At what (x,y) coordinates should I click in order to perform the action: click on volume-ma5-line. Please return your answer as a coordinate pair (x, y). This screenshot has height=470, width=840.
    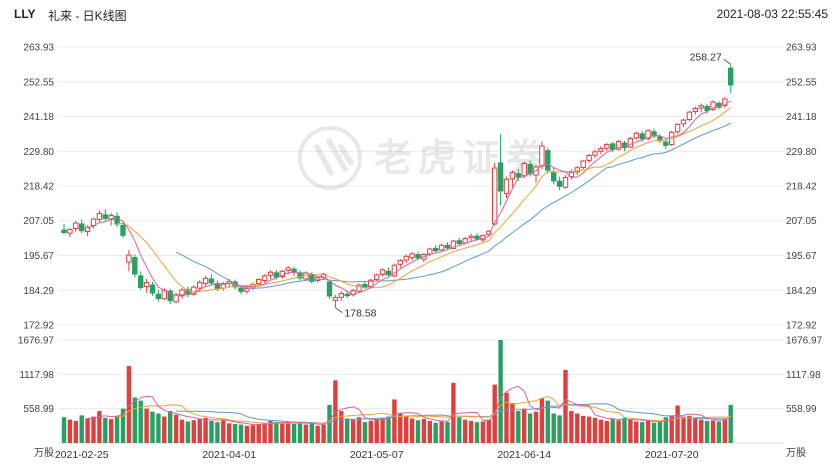
    Looking at the image, I should click on (409, 405).